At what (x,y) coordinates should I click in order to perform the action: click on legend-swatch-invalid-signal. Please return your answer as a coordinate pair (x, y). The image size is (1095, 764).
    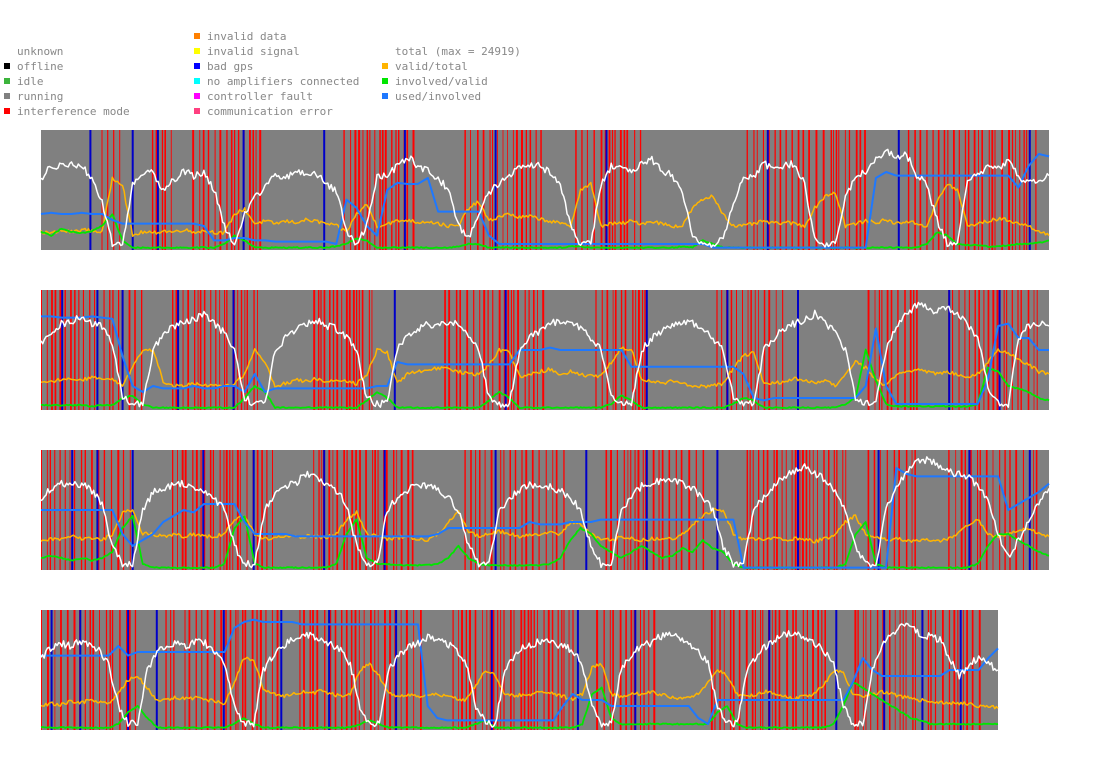
    Looking at the image, I should click on (197, 51).